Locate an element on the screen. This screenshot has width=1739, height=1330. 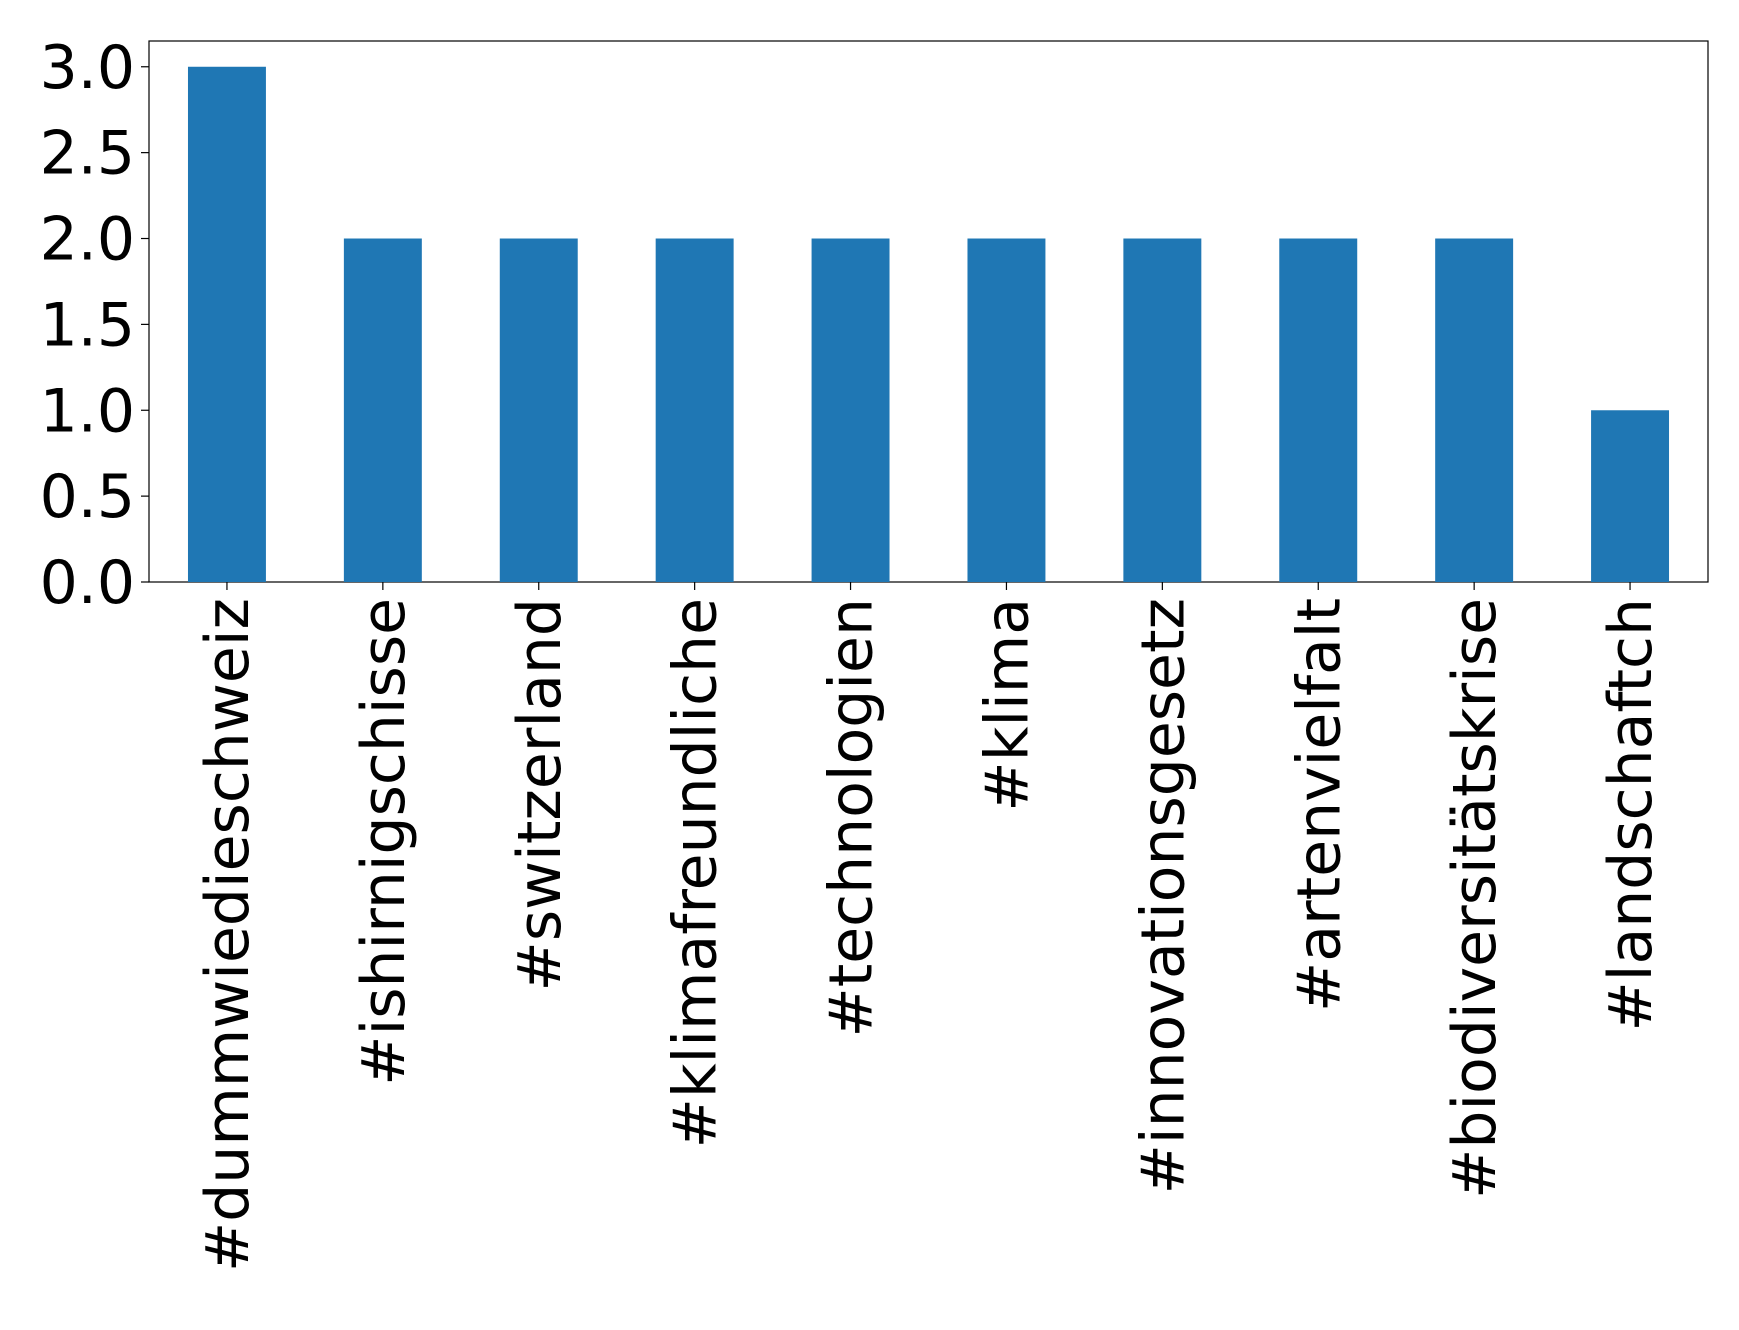
y-tick-label: 0.5 is located at coordinates (87, 497).